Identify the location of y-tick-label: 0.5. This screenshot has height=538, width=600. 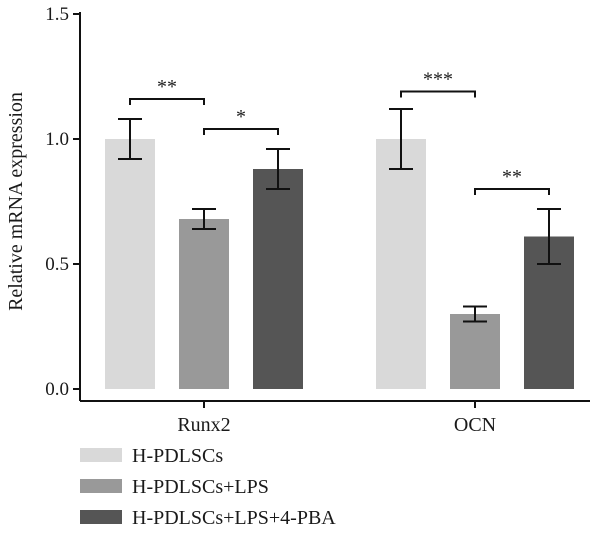
(57, 264).